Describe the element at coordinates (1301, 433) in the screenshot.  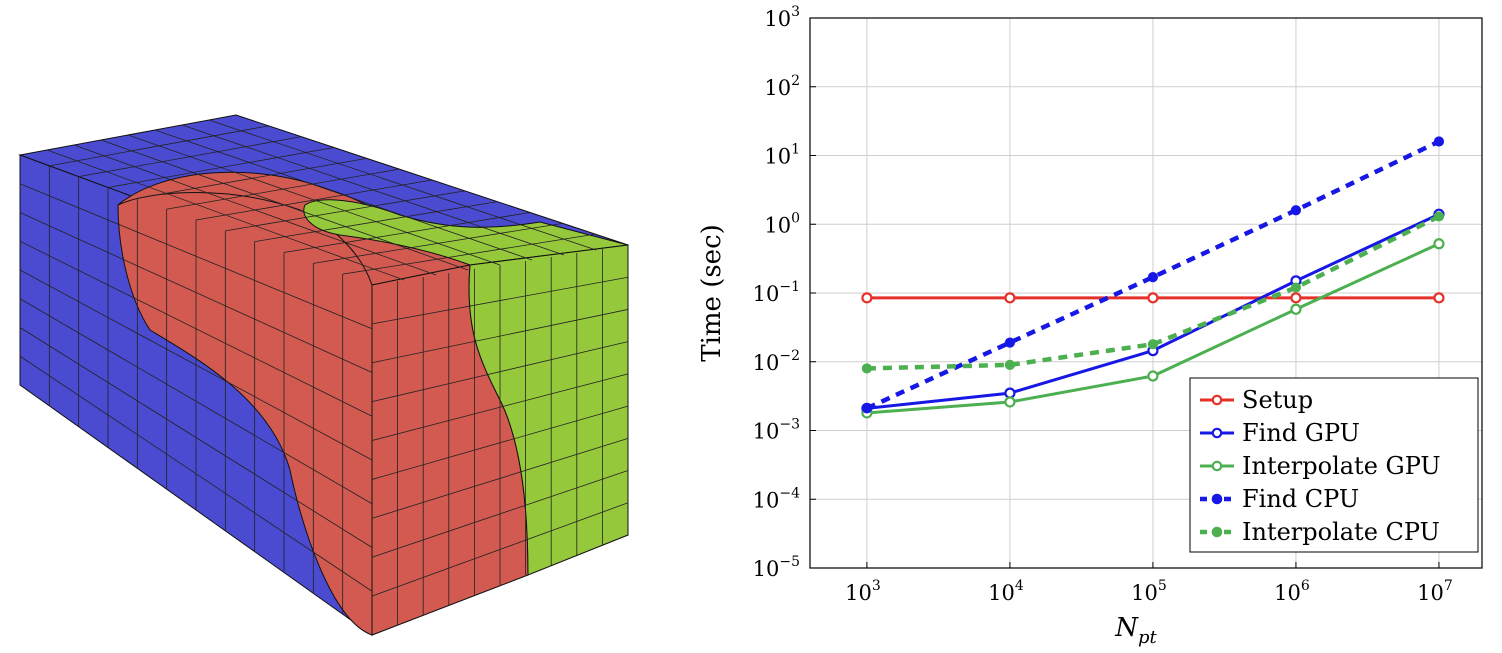
I see `legend-label-find-gpu: Find GPU` at that location.